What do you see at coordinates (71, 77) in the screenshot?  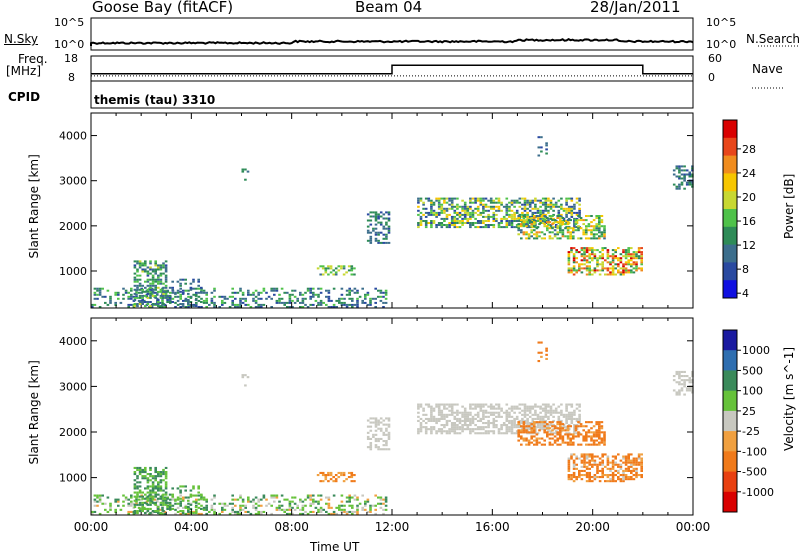 I see `freq-tick-bottom: 8` at bounding box center [71, 77].